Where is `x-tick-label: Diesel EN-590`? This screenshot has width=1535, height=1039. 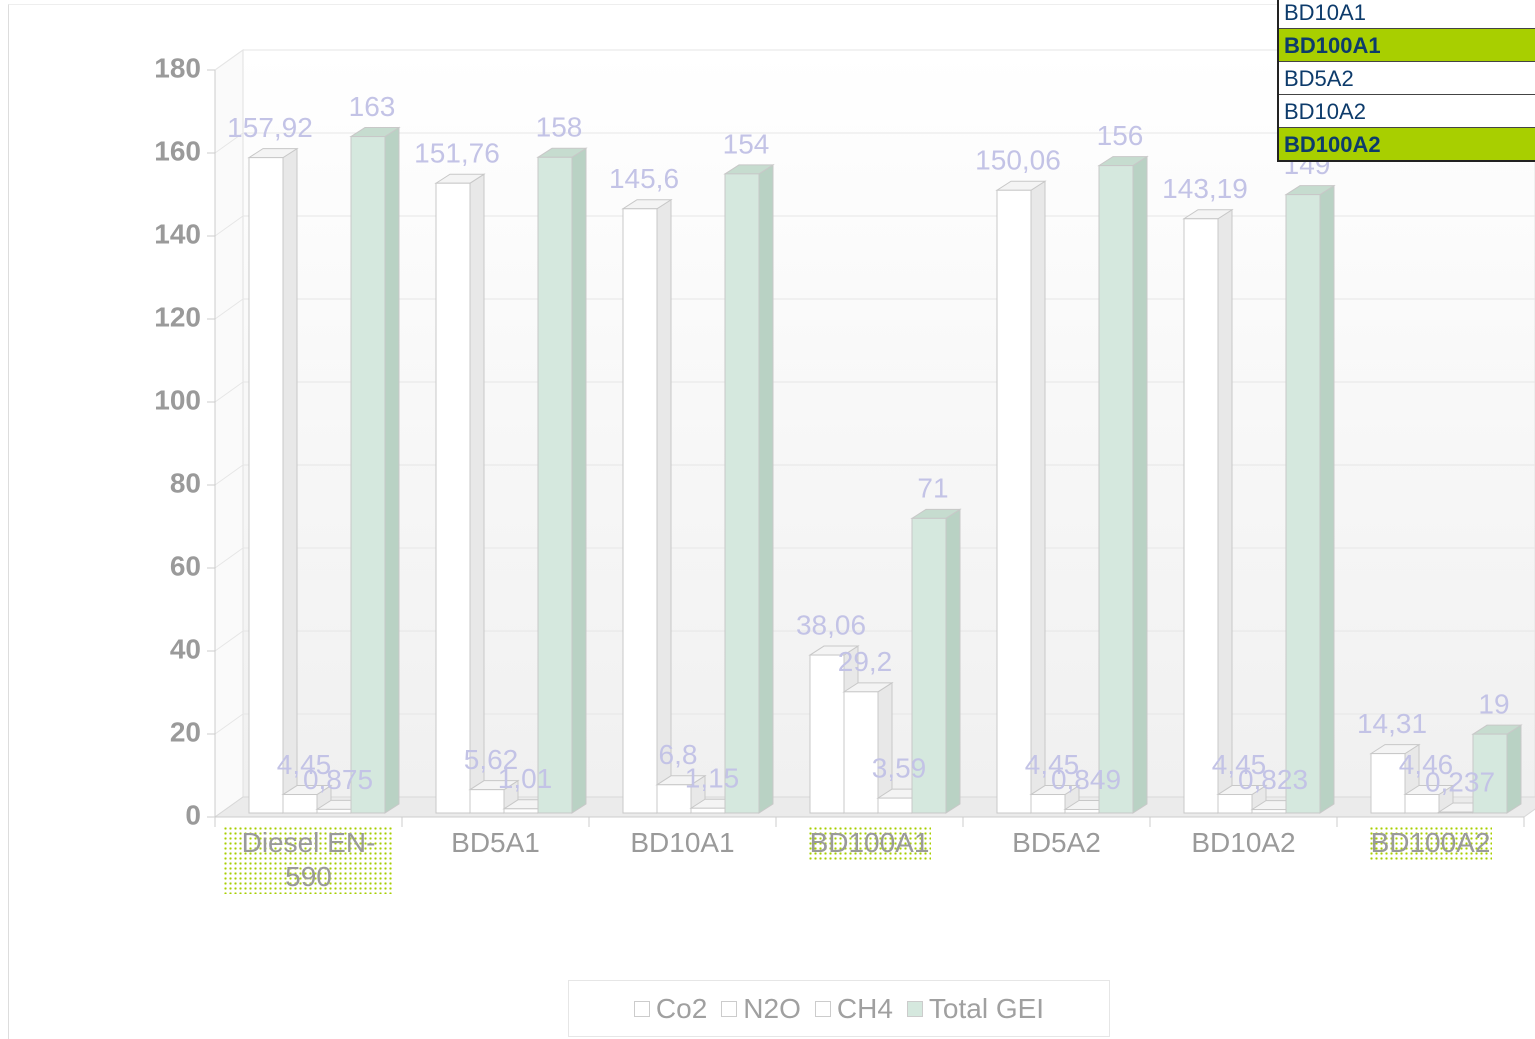 x-tick-label: Diesel EN-590 is located at coordinates (308, 860).